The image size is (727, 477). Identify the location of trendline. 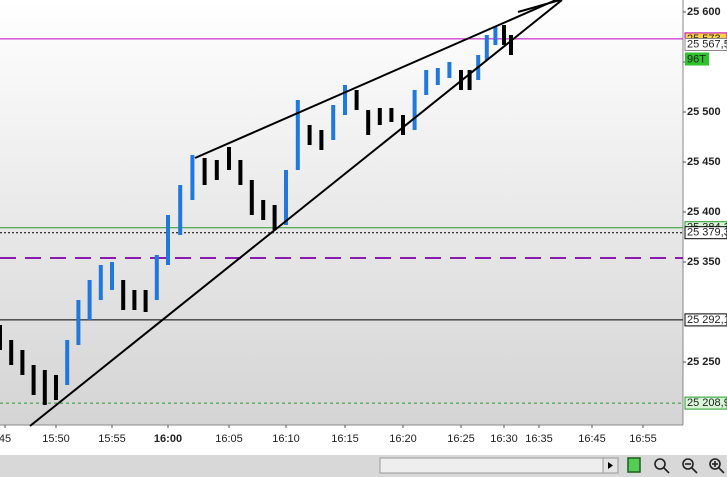
(539, 6).